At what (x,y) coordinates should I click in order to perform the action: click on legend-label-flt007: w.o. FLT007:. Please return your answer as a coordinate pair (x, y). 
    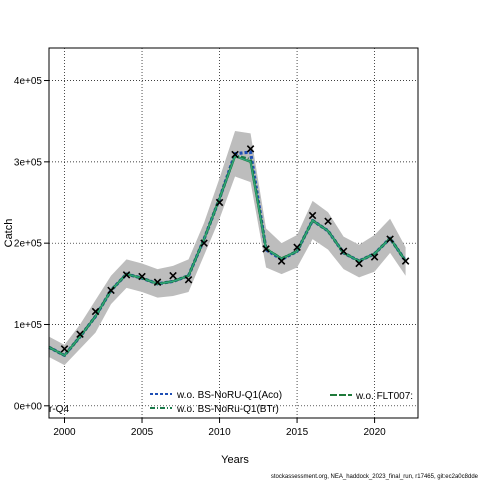
    Looking at the image, I should click on (384, 396).